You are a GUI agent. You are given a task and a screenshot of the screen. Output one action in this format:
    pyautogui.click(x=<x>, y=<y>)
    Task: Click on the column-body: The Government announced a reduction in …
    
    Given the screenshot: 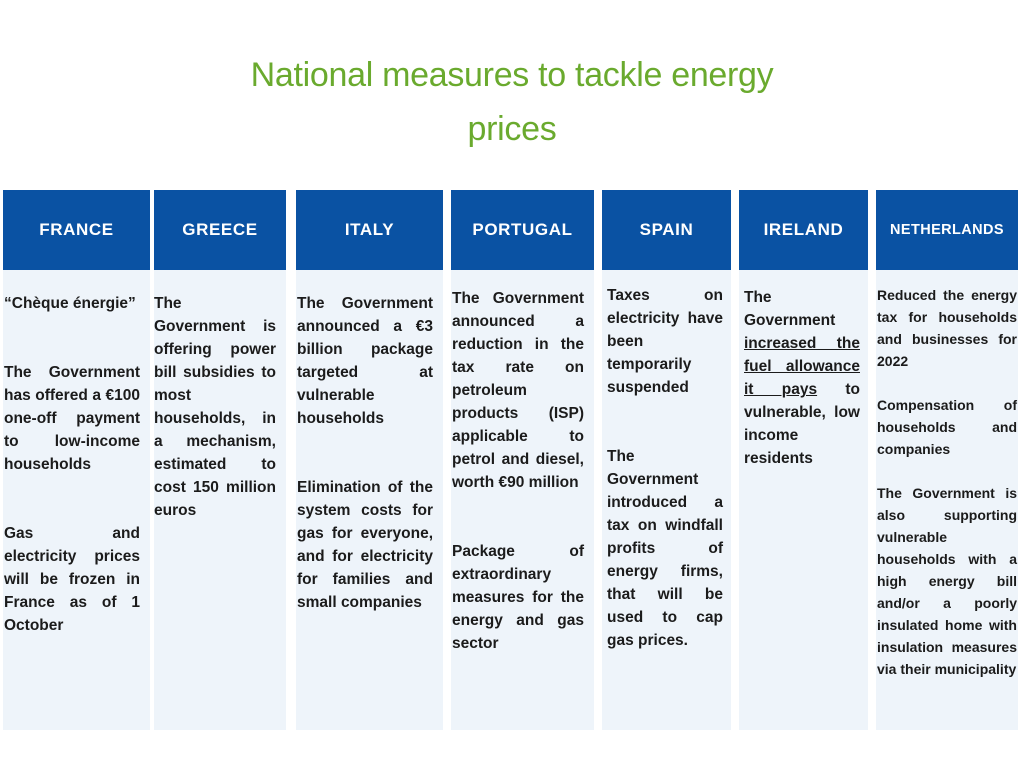 What is the action you would take?
    pyautogui.click(x=522, y=500)
    